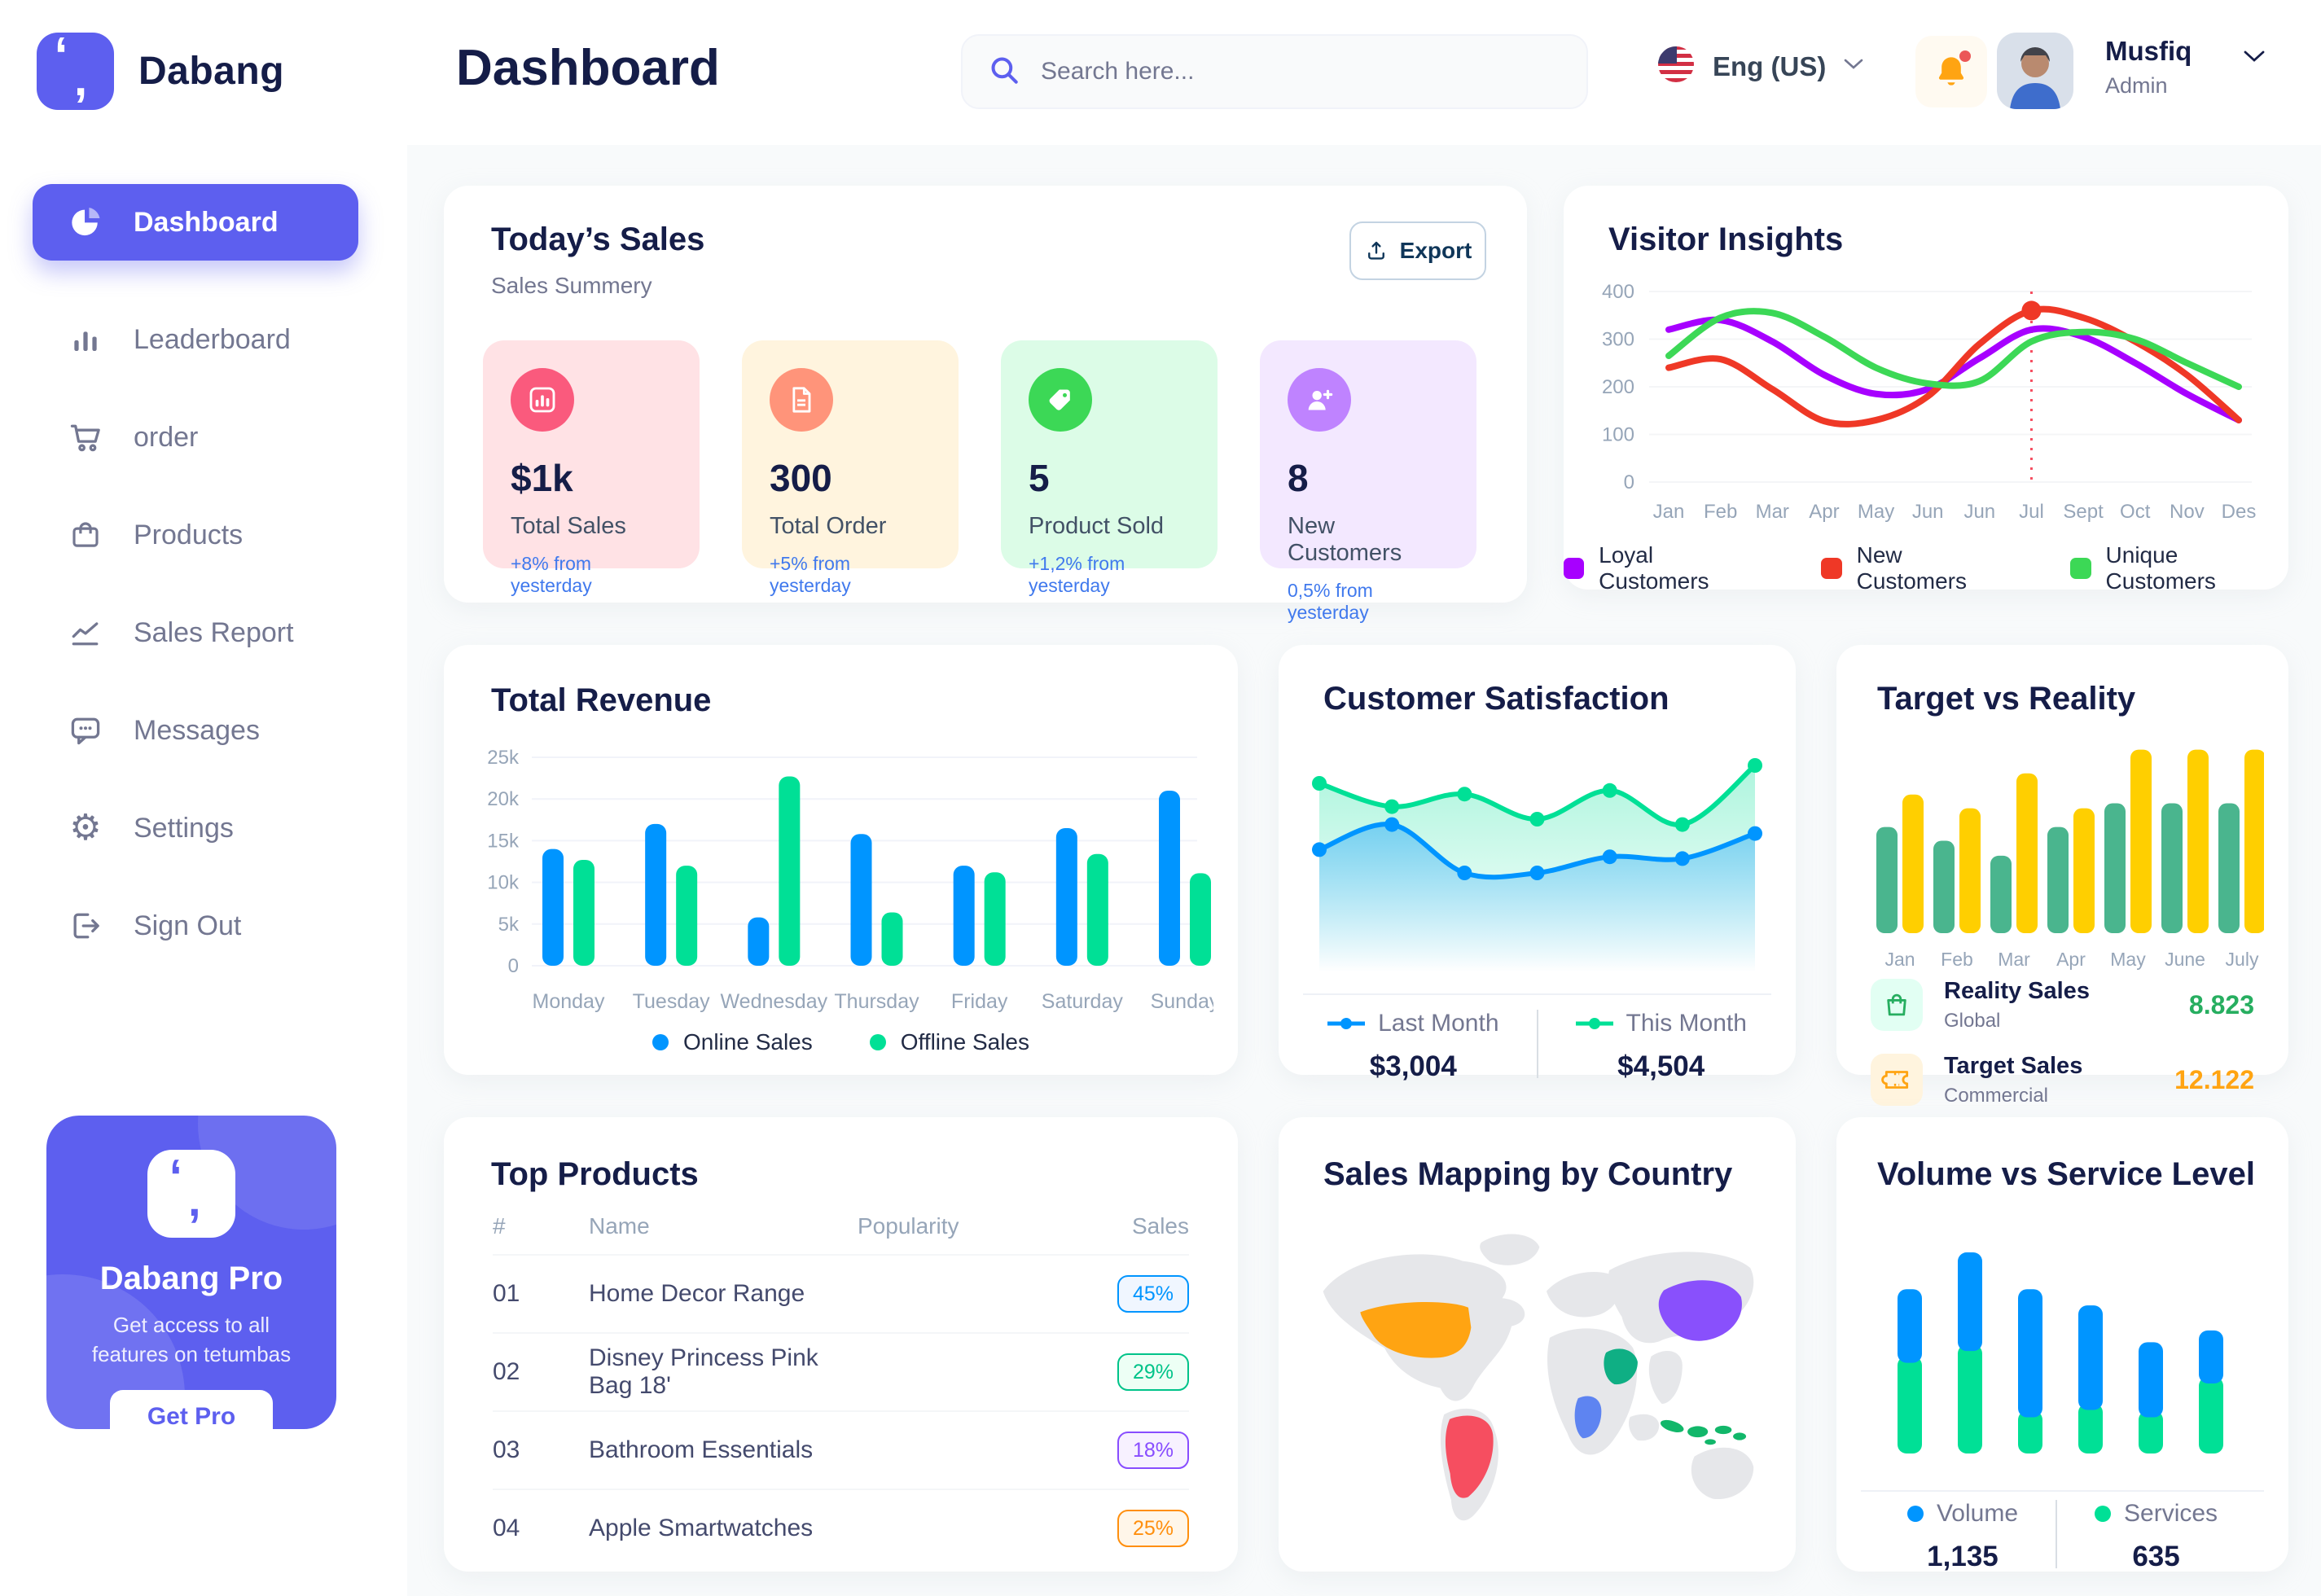  Describe the element at coordinates (85, 339) in the screenshot. I see `bars-icon` at that location.